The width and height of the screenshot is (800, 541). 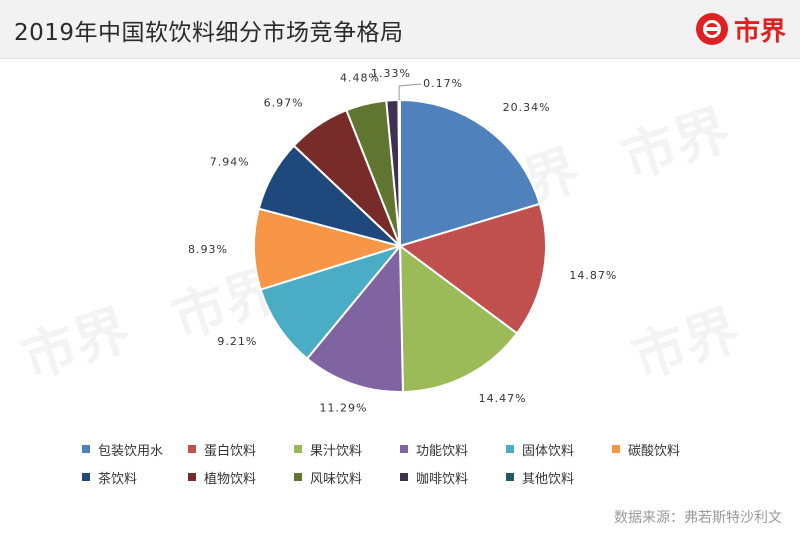 I want to click on data-label: 8.93%, so click(x=208, y=249).